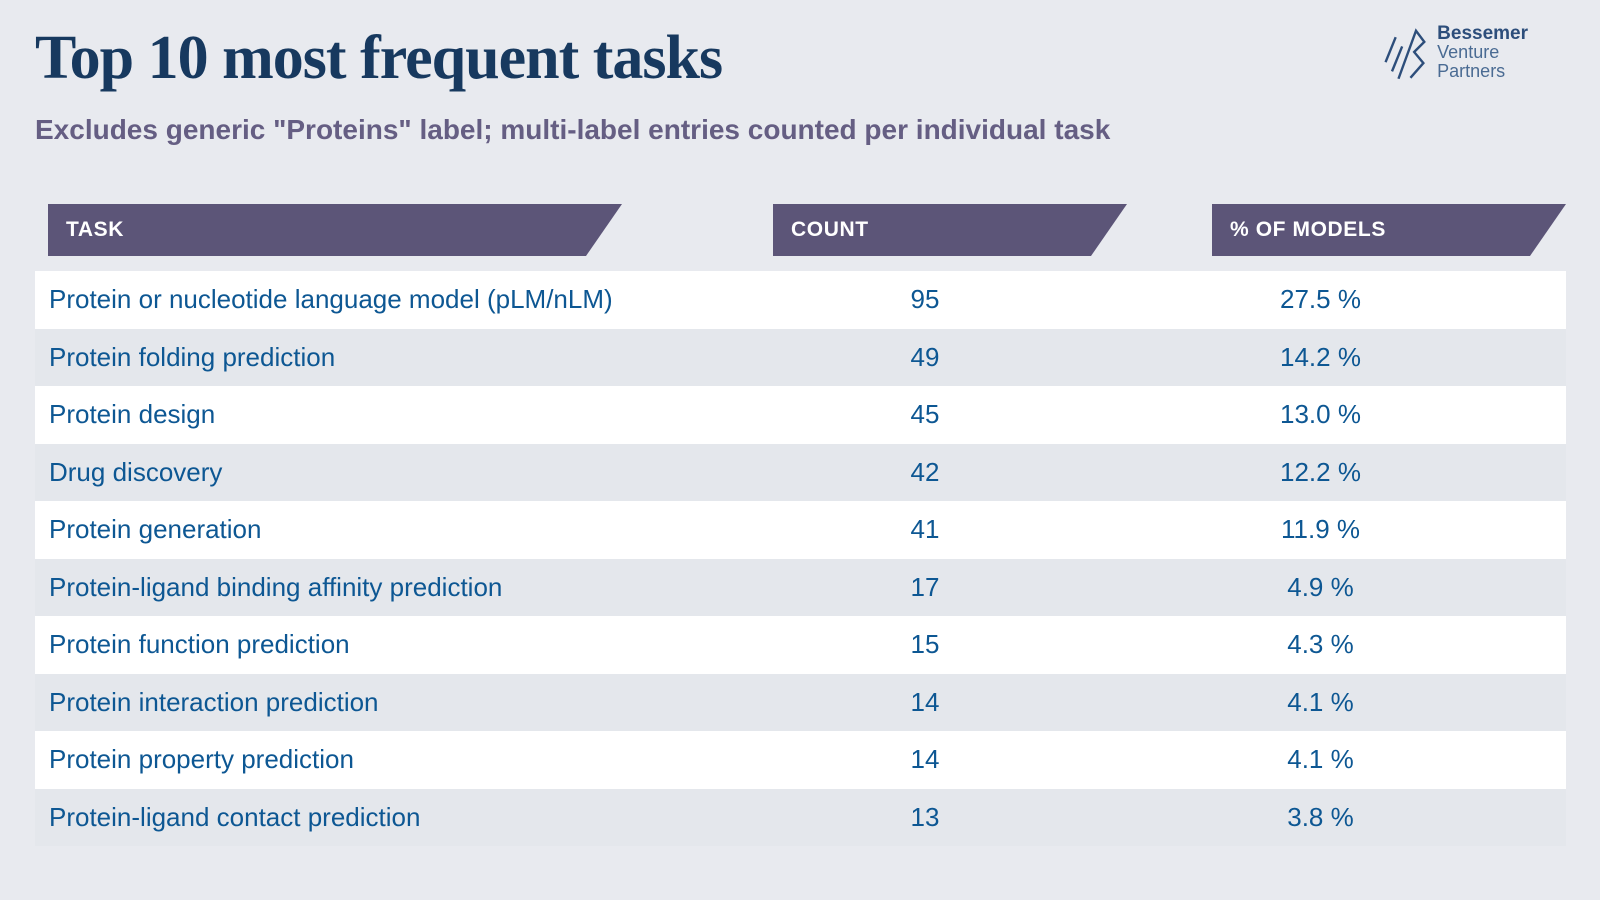 Image resolution: width=1600 pixels, height=900 pixels. What do you see at coordinates (199, 644) in the screenshot?
I see `task-cell: Protein function prediction` at bounding box center [199, 644].